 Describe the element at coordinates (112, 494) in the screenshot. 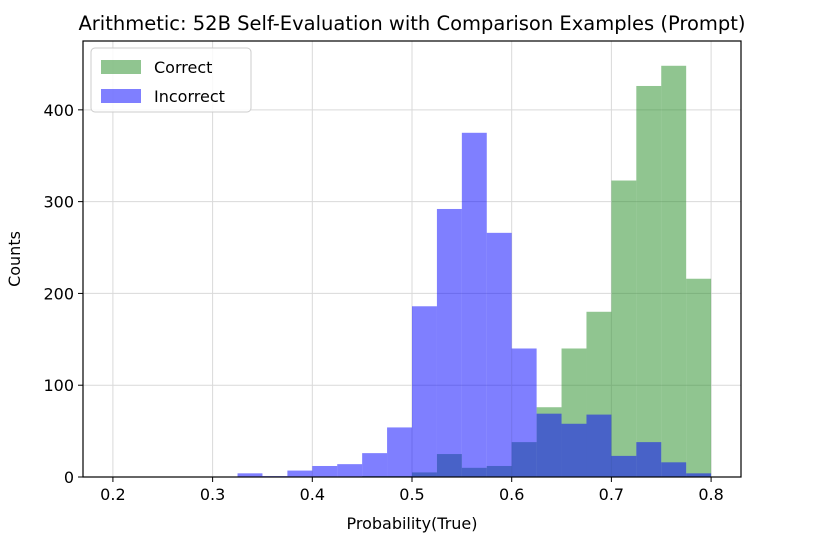

I see `x-tick-label: 0.2` at that location.